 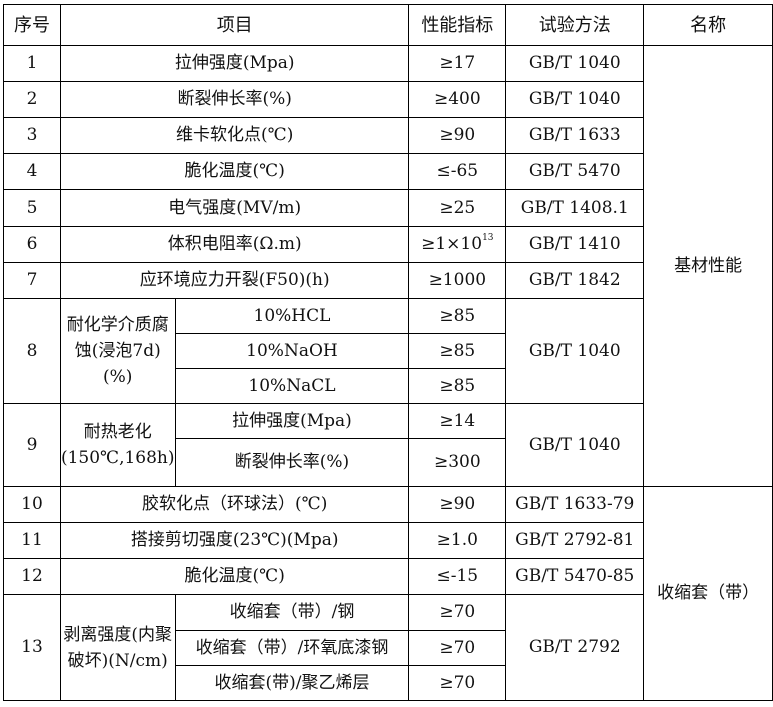 What do you see at coordinates (708, 266) in the screenshot?
I see `group-base: 基材性能` at bounding box center [708, 266].